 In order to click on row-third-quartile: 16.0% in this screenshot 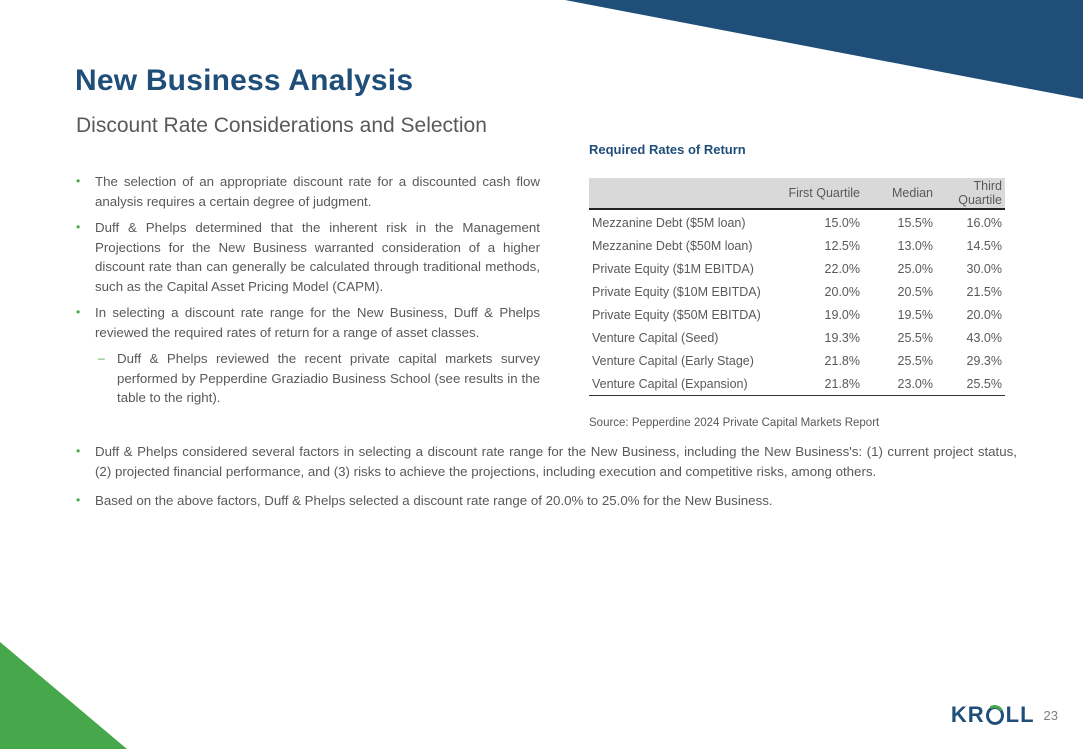, I will do `click(984, 223)`.